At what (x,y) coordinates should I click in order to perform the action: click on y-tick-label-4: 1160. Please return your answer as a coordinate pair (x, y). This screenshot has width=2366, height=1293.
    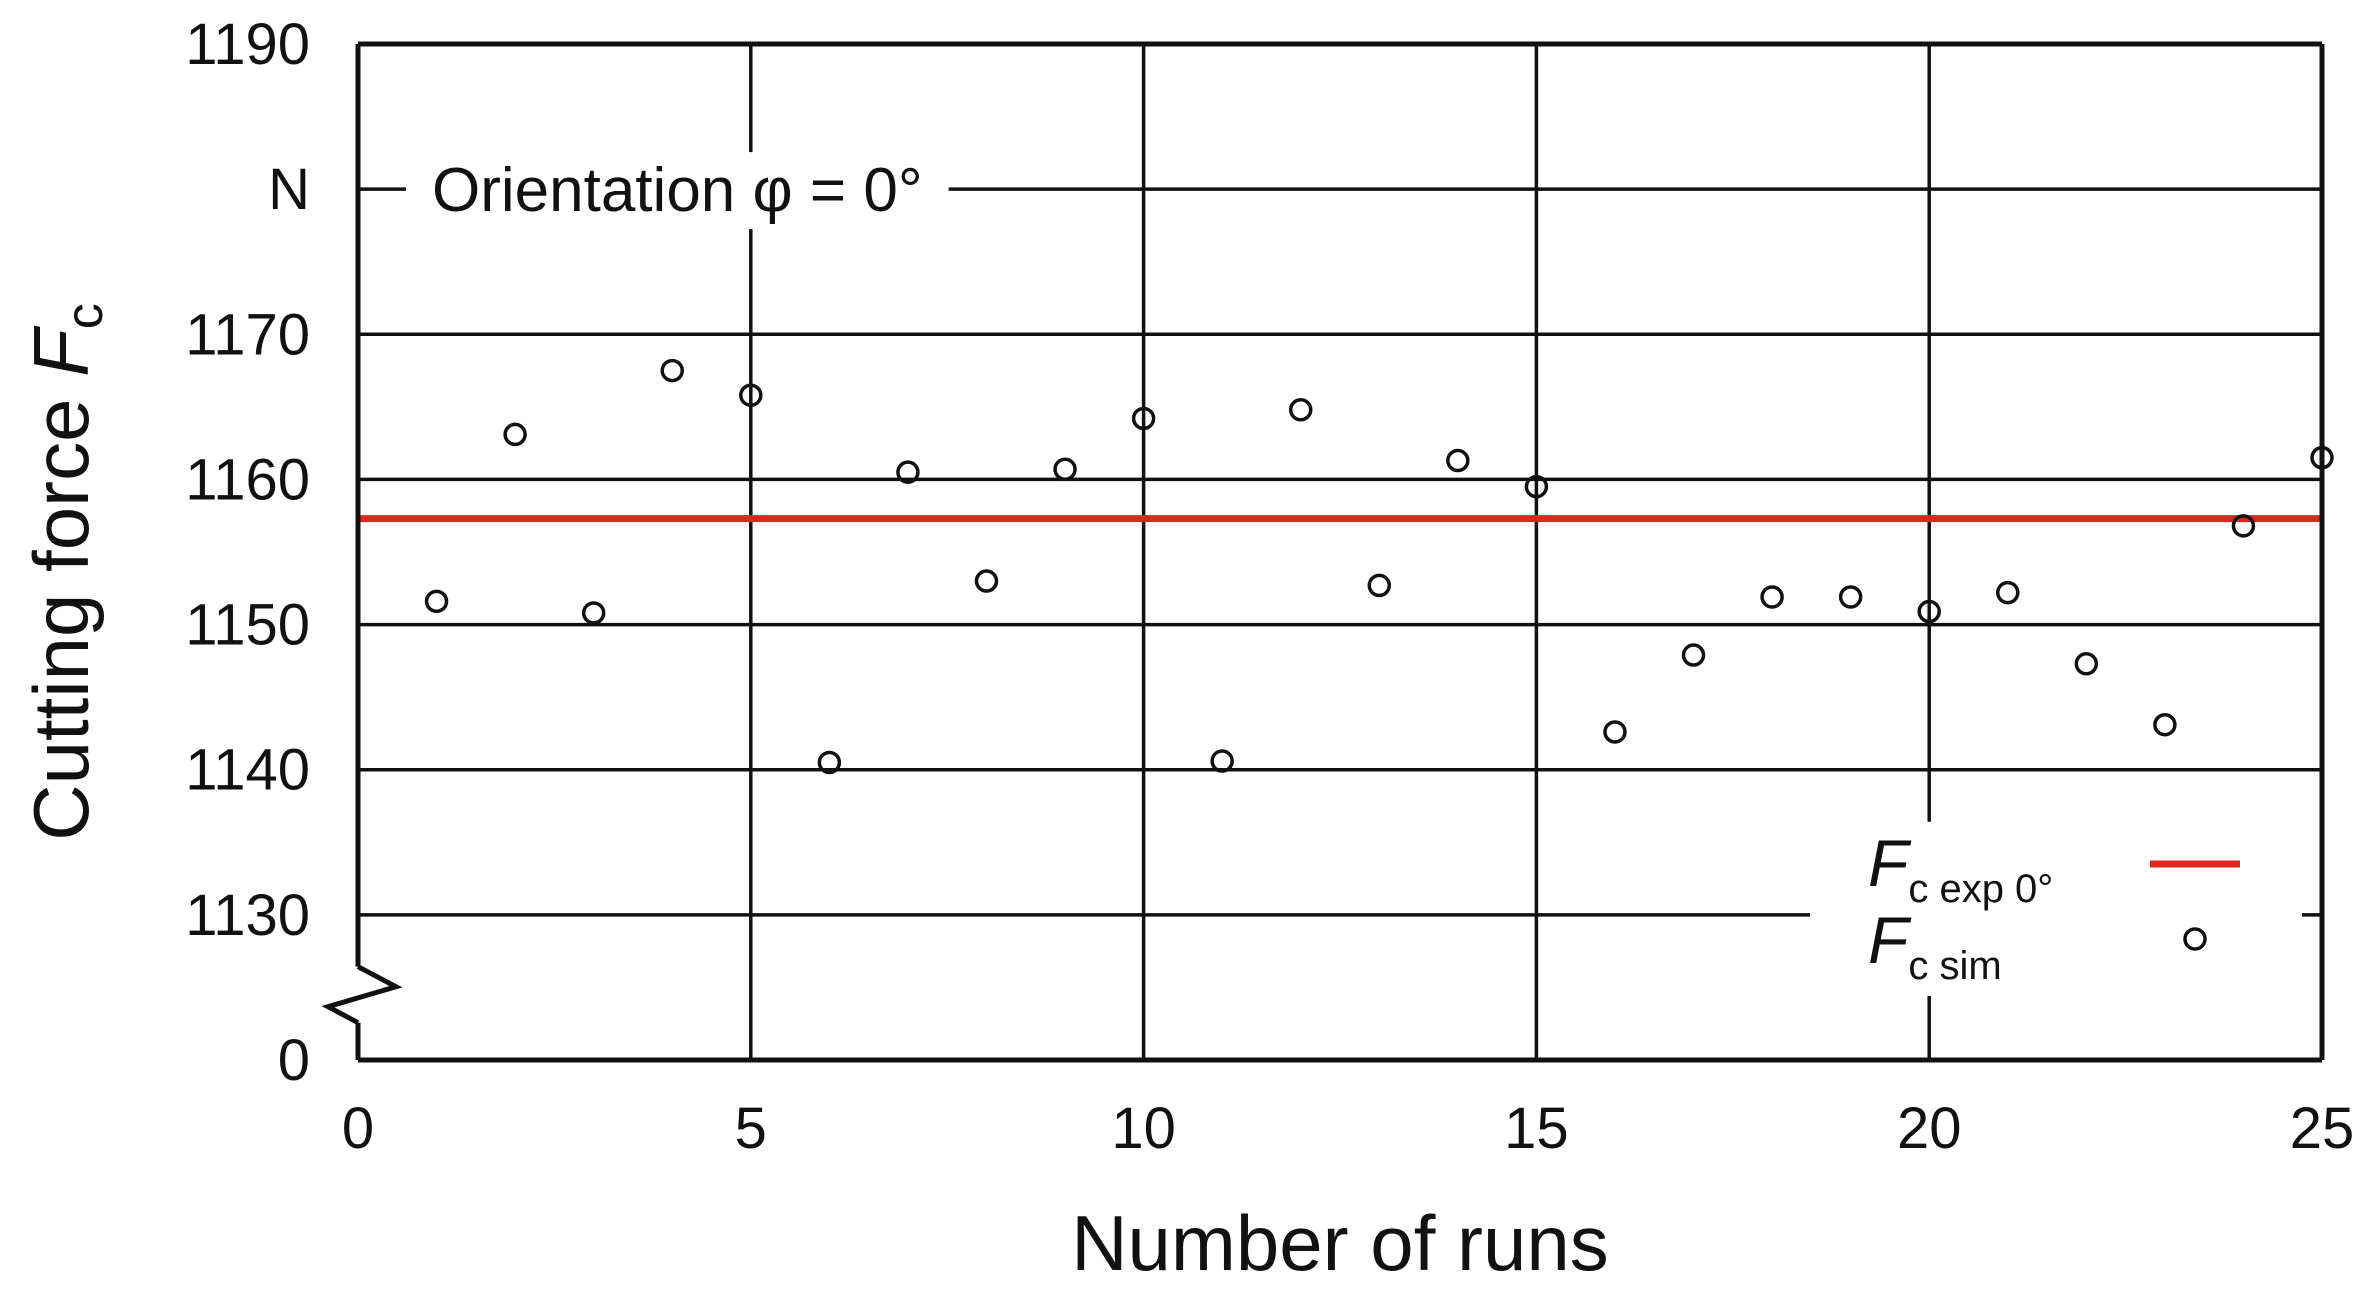
    Looking at the image, I should click on (247, 479).